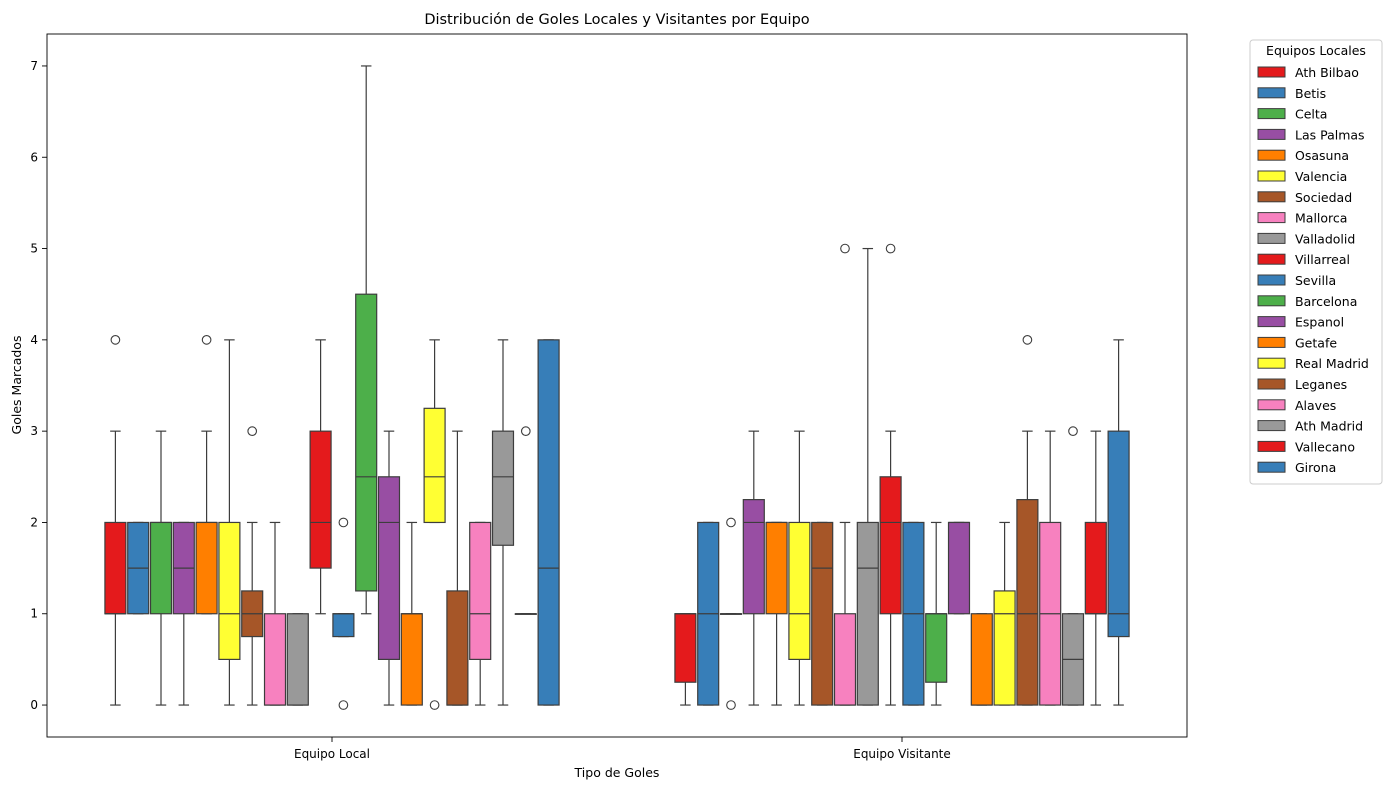 The height and width of the screenshot is (790, 1392). Describe the element at coordinates (138, 568) in the screenshot. I see `box-betis` at that location.